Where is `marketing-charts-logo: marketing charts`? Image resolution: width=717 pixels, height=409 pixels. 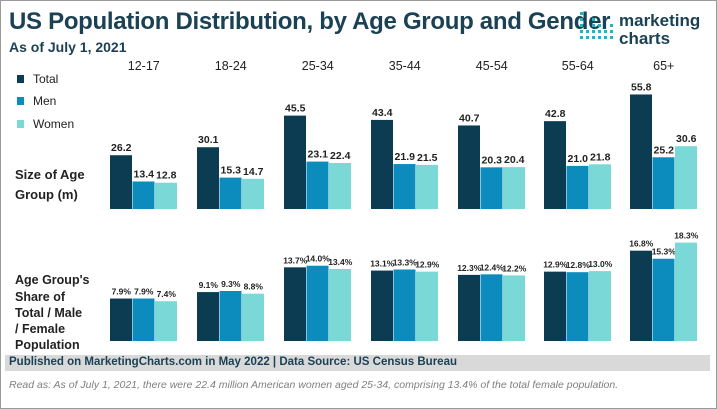
marketing-charts-logo: marketing charts is located at coordinates (644, 31).